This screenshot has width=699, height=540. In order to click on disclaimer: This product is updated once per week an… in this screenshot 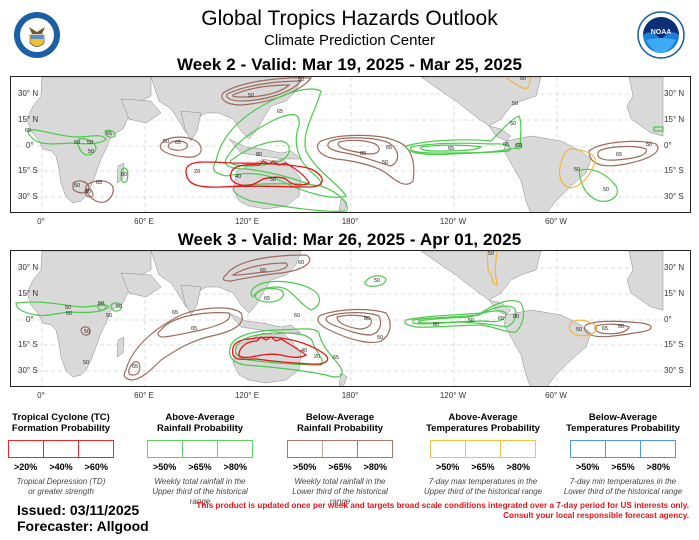, I will do `click(442, 510)`.